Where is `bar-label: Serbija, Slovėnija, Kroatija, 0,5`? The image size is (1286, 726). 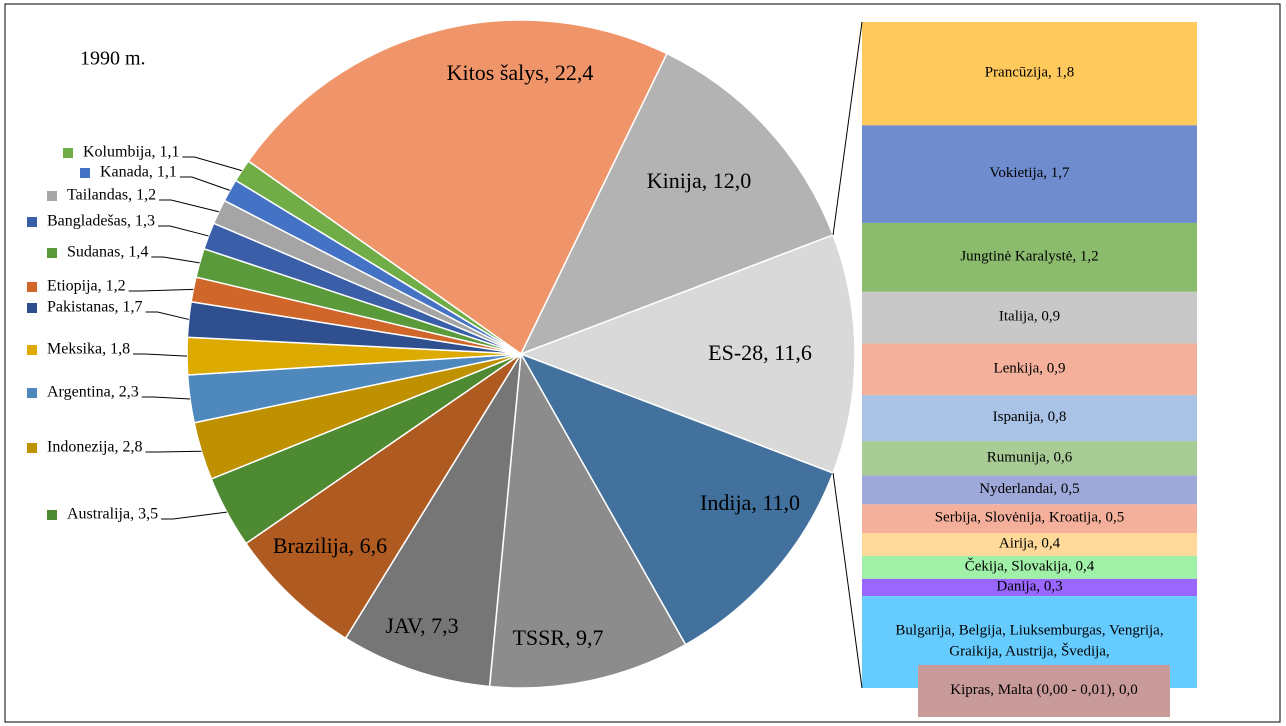 bar-label: Serbija, Slovėnija, Kroatija, 0,5 is located at coordinates (1030, 518).